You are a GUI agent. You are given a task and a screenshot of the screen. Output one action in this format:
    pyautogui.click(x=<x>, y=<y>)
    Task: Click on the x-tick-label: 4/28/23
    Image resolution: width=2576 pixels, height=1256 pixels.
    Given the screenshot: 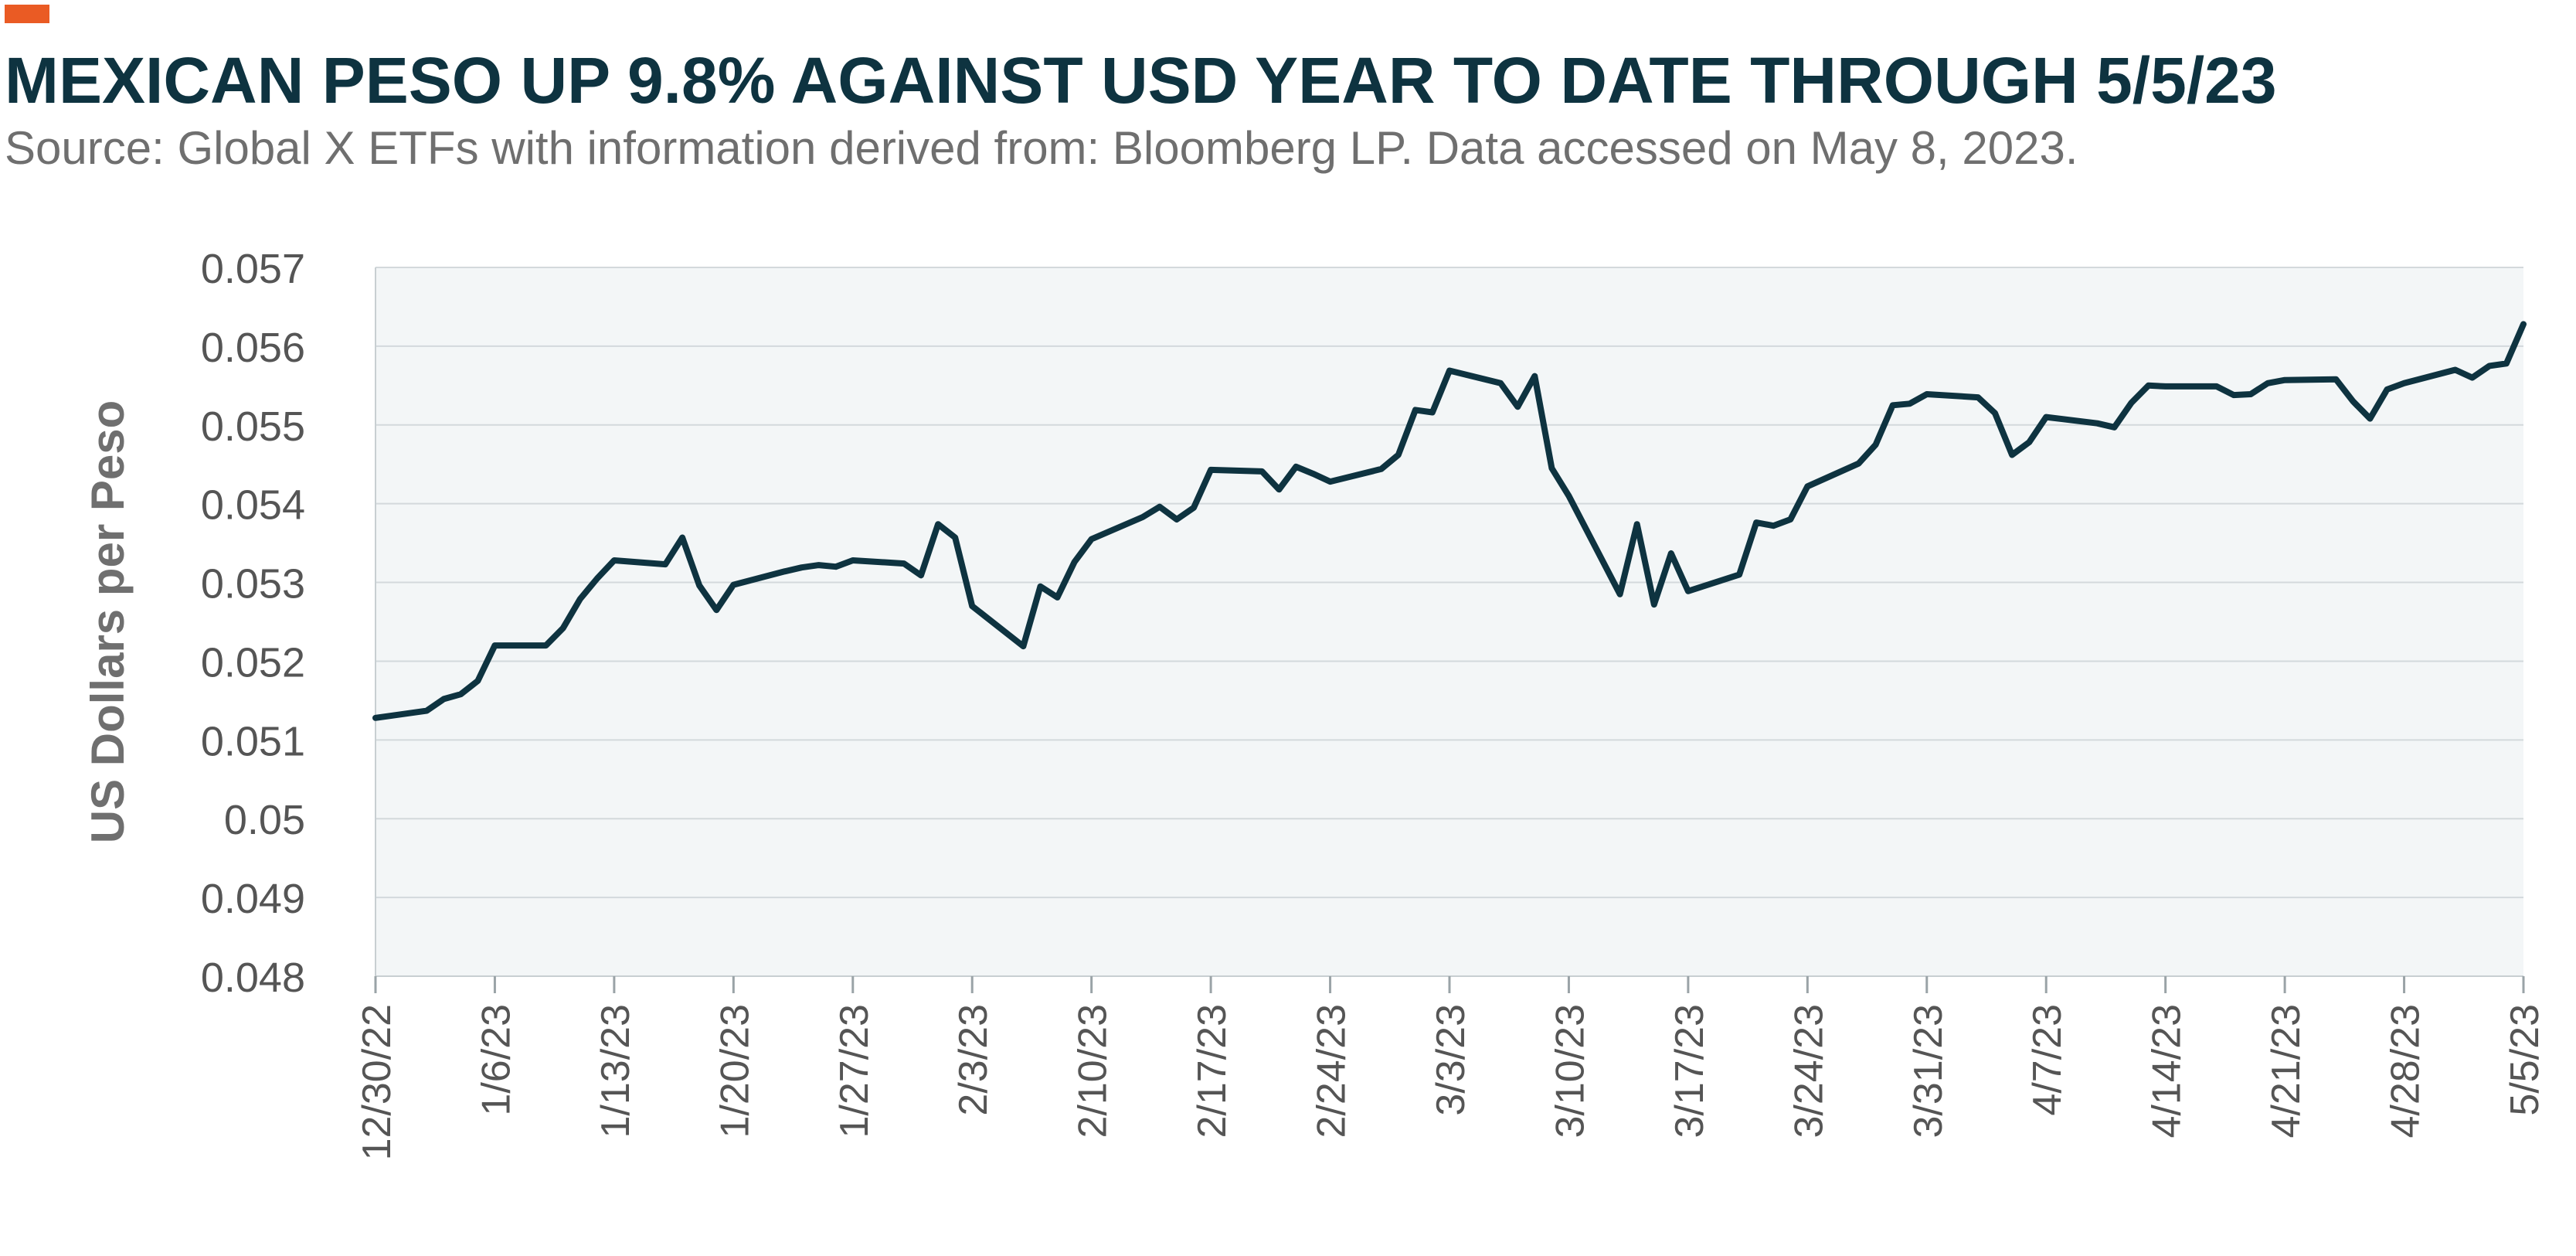 What is the action you would take?
    pyautogui.click(x=2406, y=1071)
    